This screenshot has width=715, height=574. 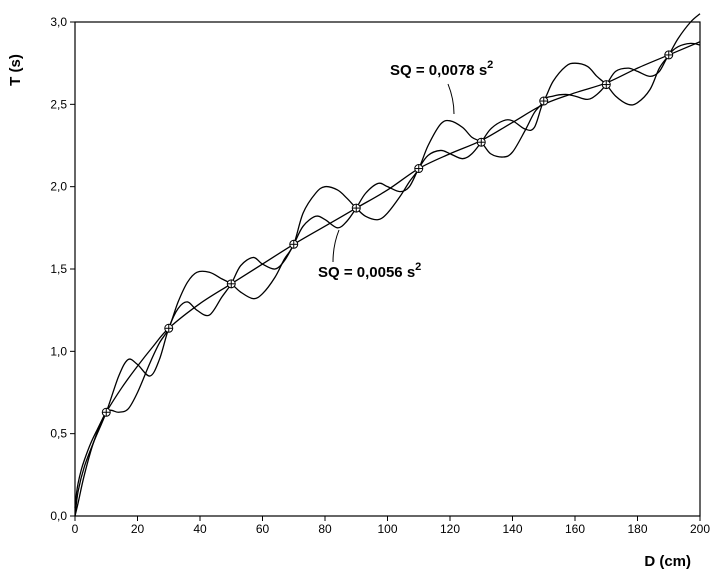 I want to click on x-tick-label: 180, so click(x=637, y=529).